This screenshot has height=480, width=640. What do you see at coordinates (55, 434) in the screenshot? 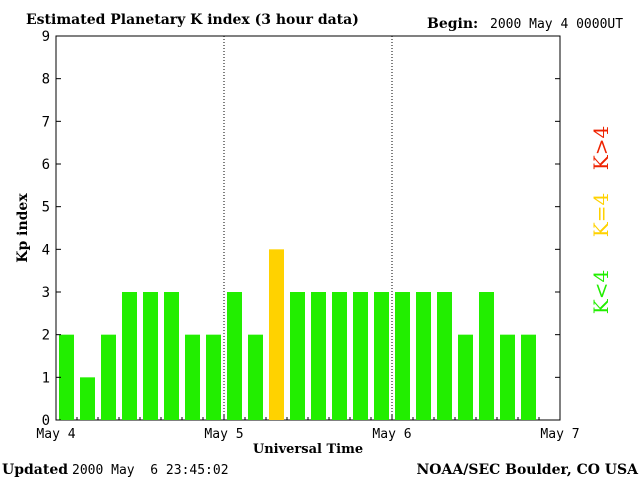
I see `x-tick-label: May 4` at bounding box center [55, 434].